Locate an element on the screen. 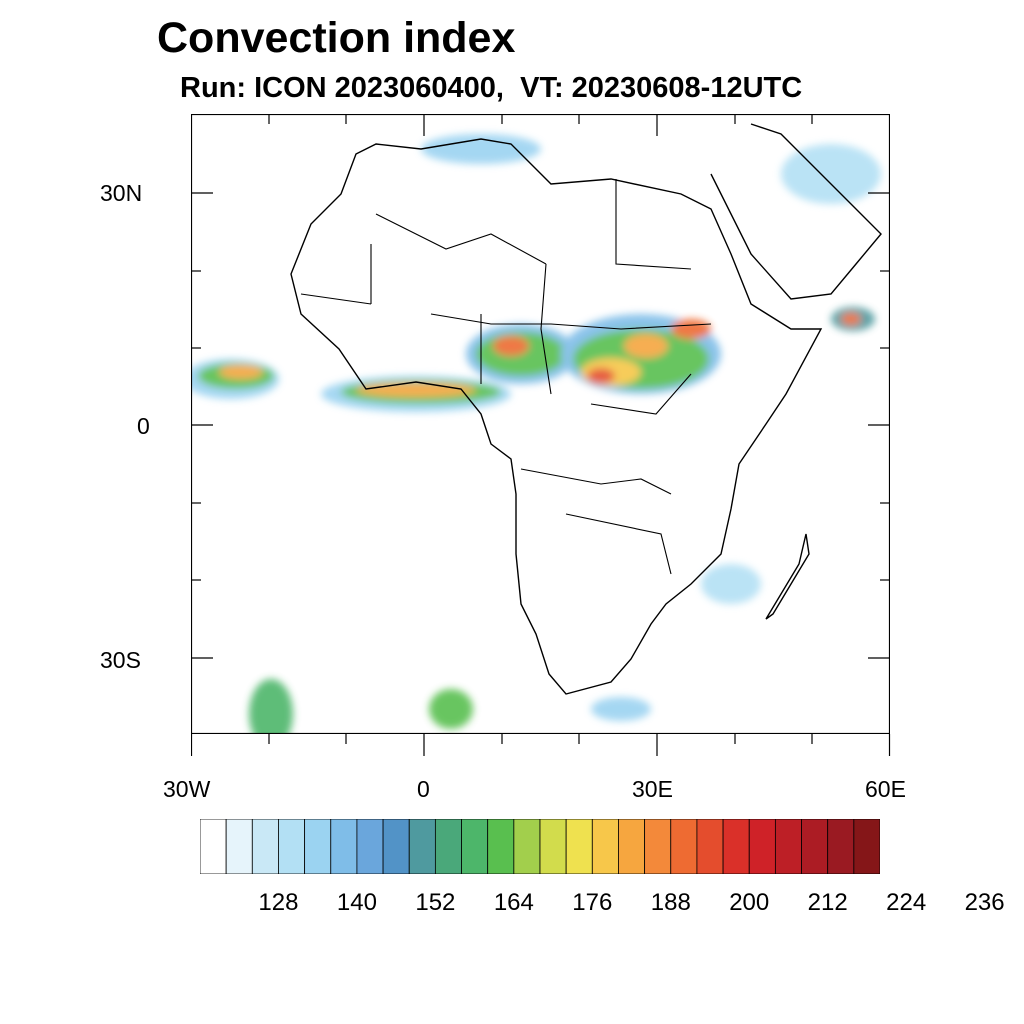  lon-label-30w: 30W is located at coordinates (187, 789).